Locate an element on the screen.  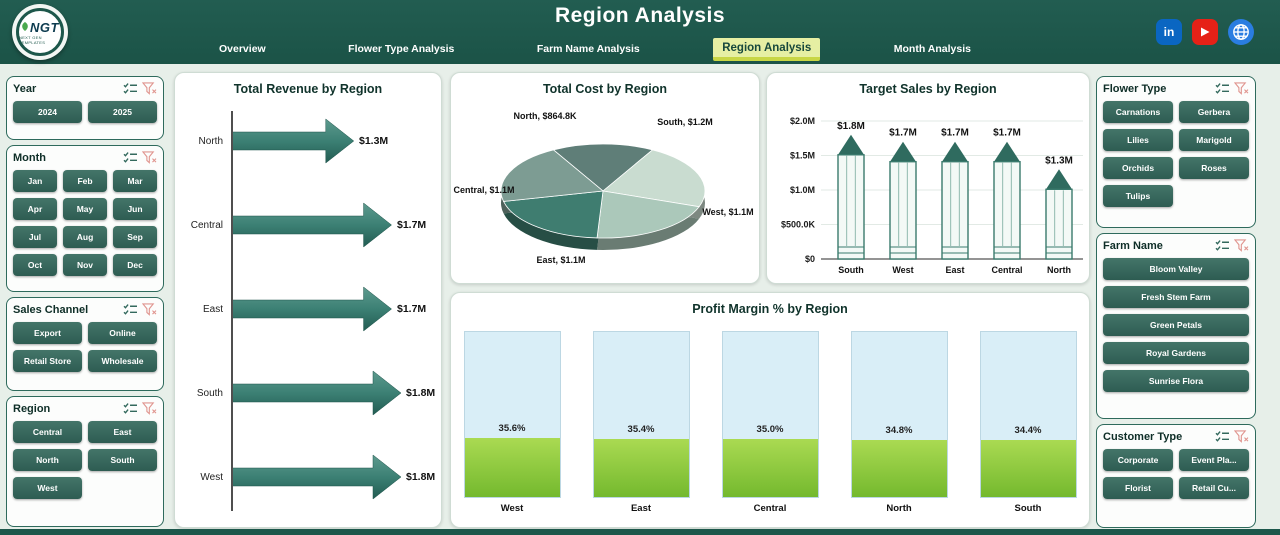
linkedin-icon: in is located at coordinates (1169, 32).